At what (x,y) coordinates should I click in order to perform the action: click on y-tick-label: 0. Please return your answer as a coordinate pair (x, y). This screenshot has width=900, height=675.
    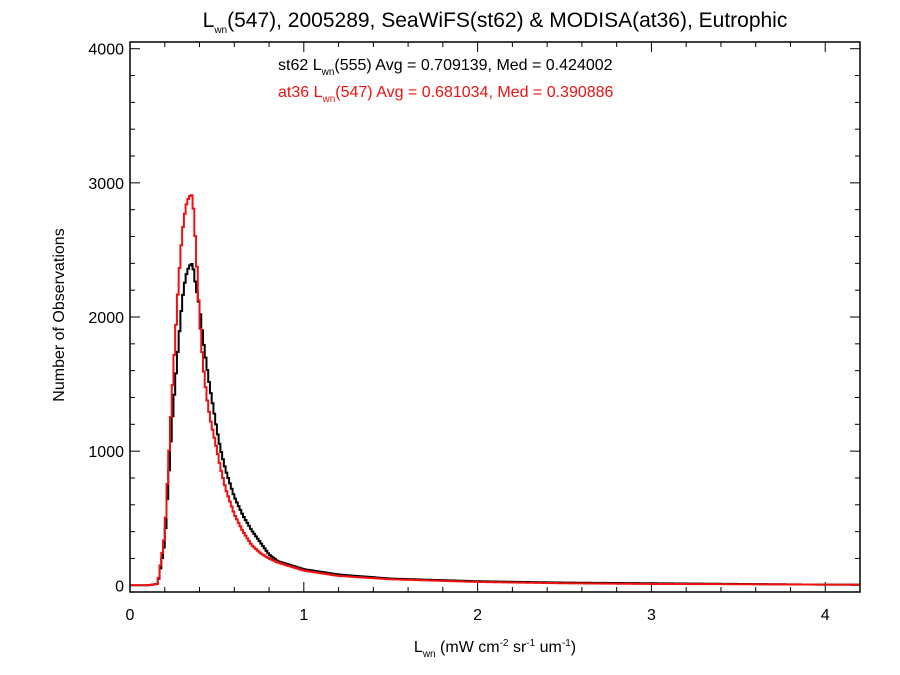
    Looking at the image, I should click on (119, 586).